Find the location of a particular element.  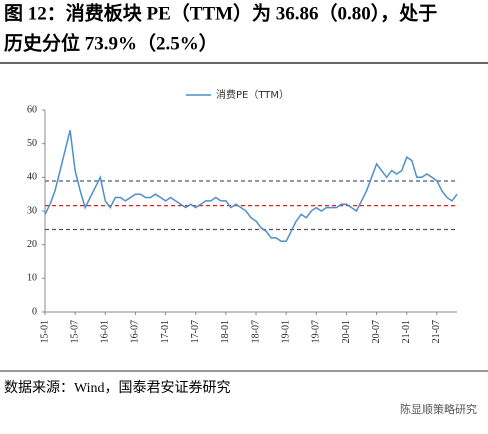

x-tick-label: 16-01 is located at coordinates (105, 331).